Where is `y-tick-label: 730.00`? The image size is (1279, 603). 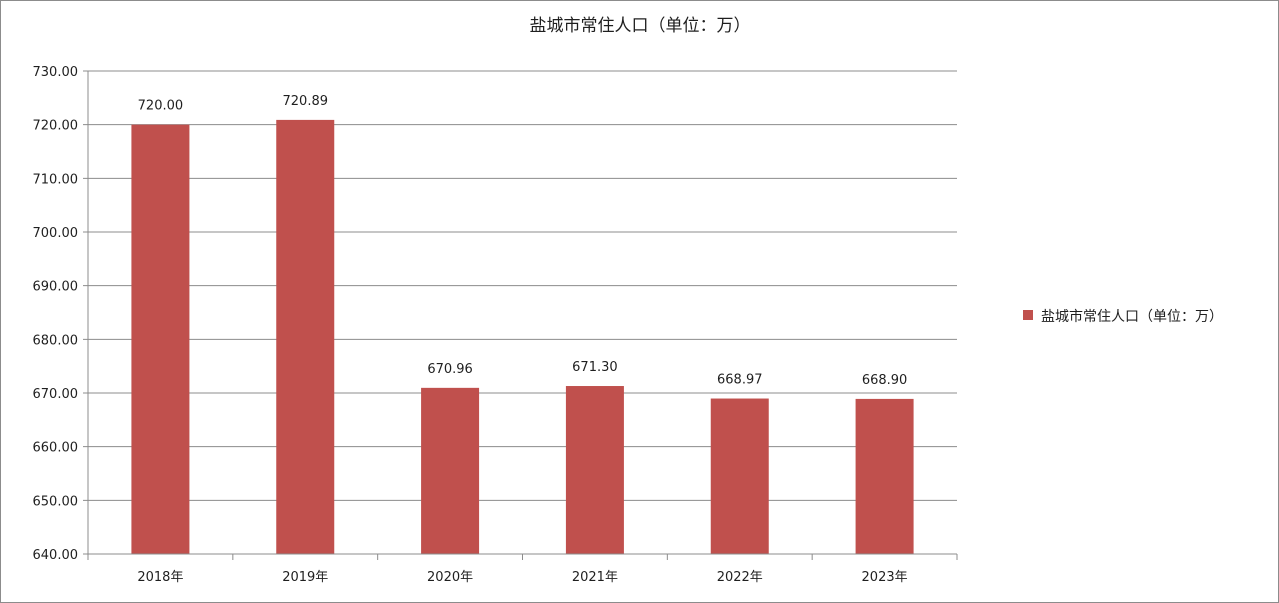 y-tick-label: 730.00 is located at coordinates (56, 72).